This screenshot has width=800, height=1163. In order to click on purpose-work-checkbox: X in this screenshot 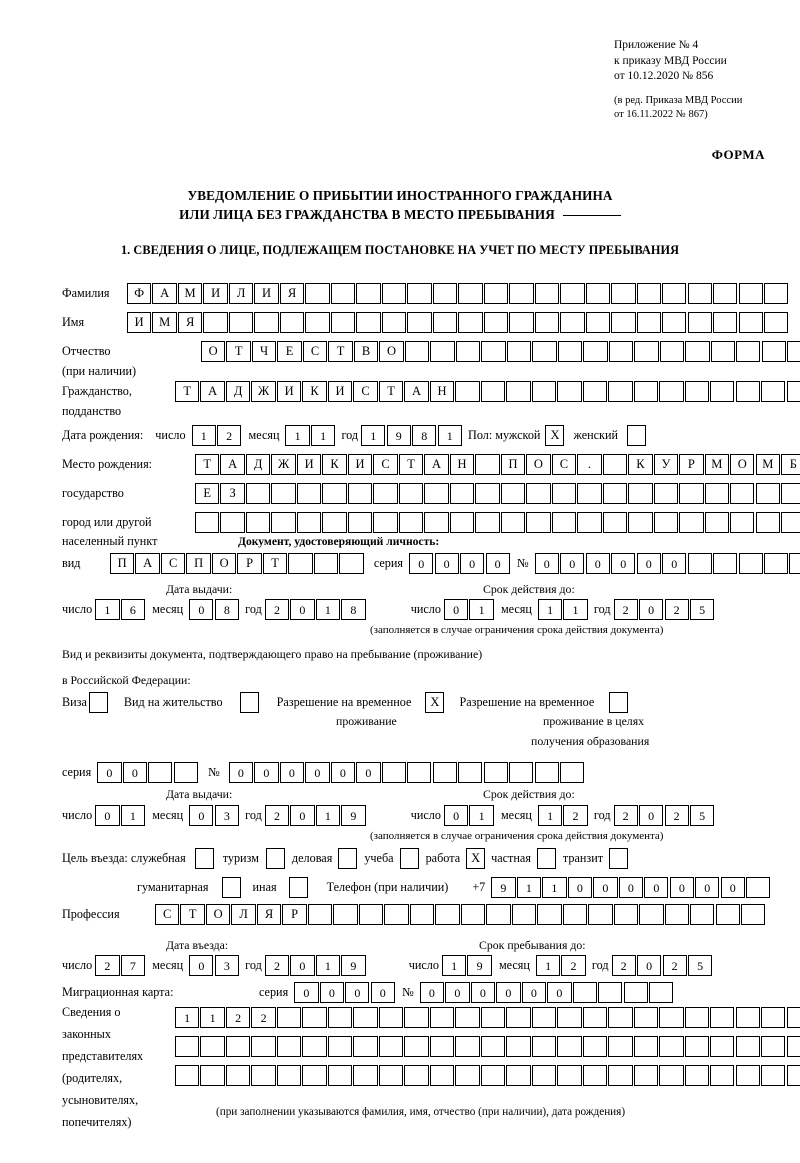, I will do `click(476, 858)`.